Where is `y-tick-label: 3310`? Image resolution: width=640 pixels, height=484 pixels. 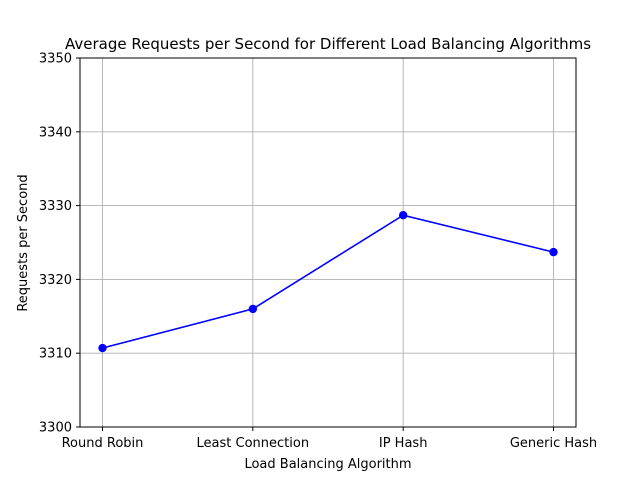
y-tick-label: 3310 is located at coordinates (55, 354).